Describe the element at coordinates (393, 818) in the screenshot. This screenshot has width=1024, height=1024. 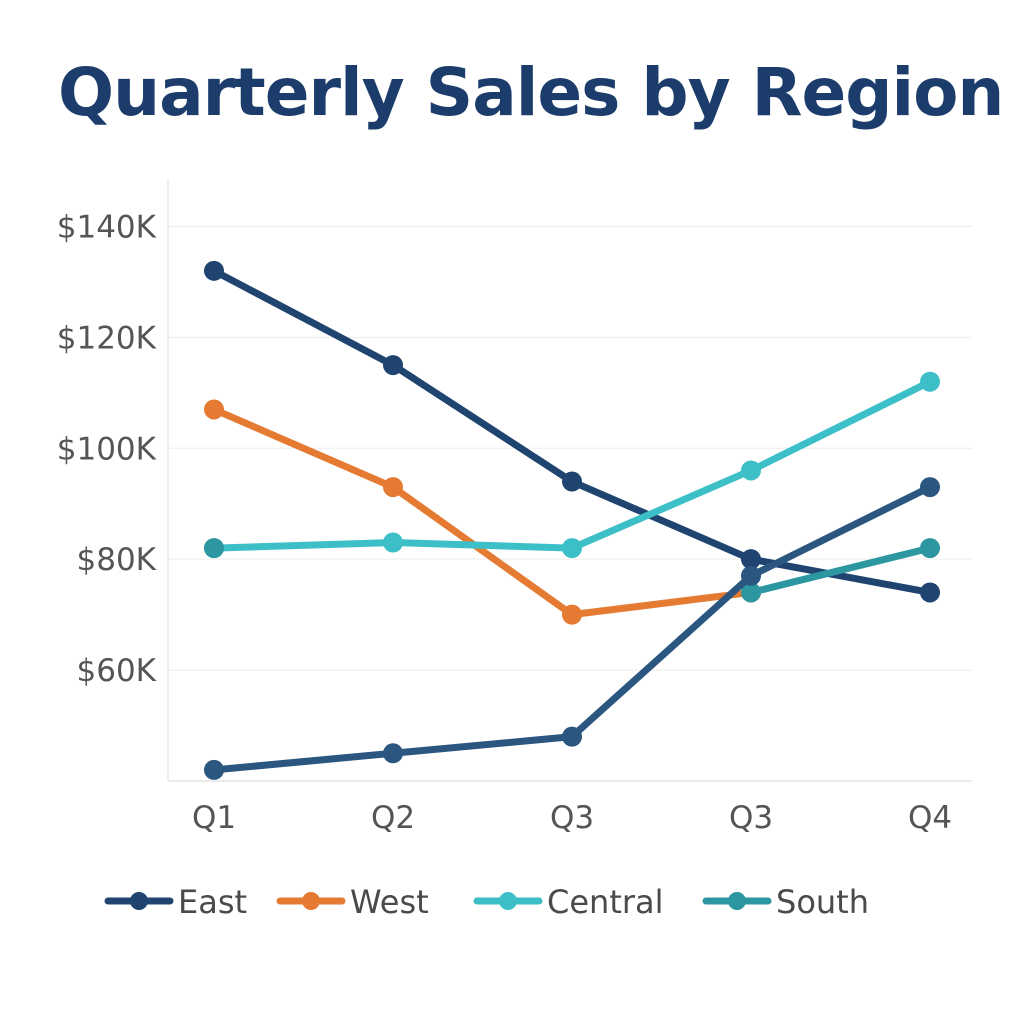
I see `x-tick-label: Q2` at that location.